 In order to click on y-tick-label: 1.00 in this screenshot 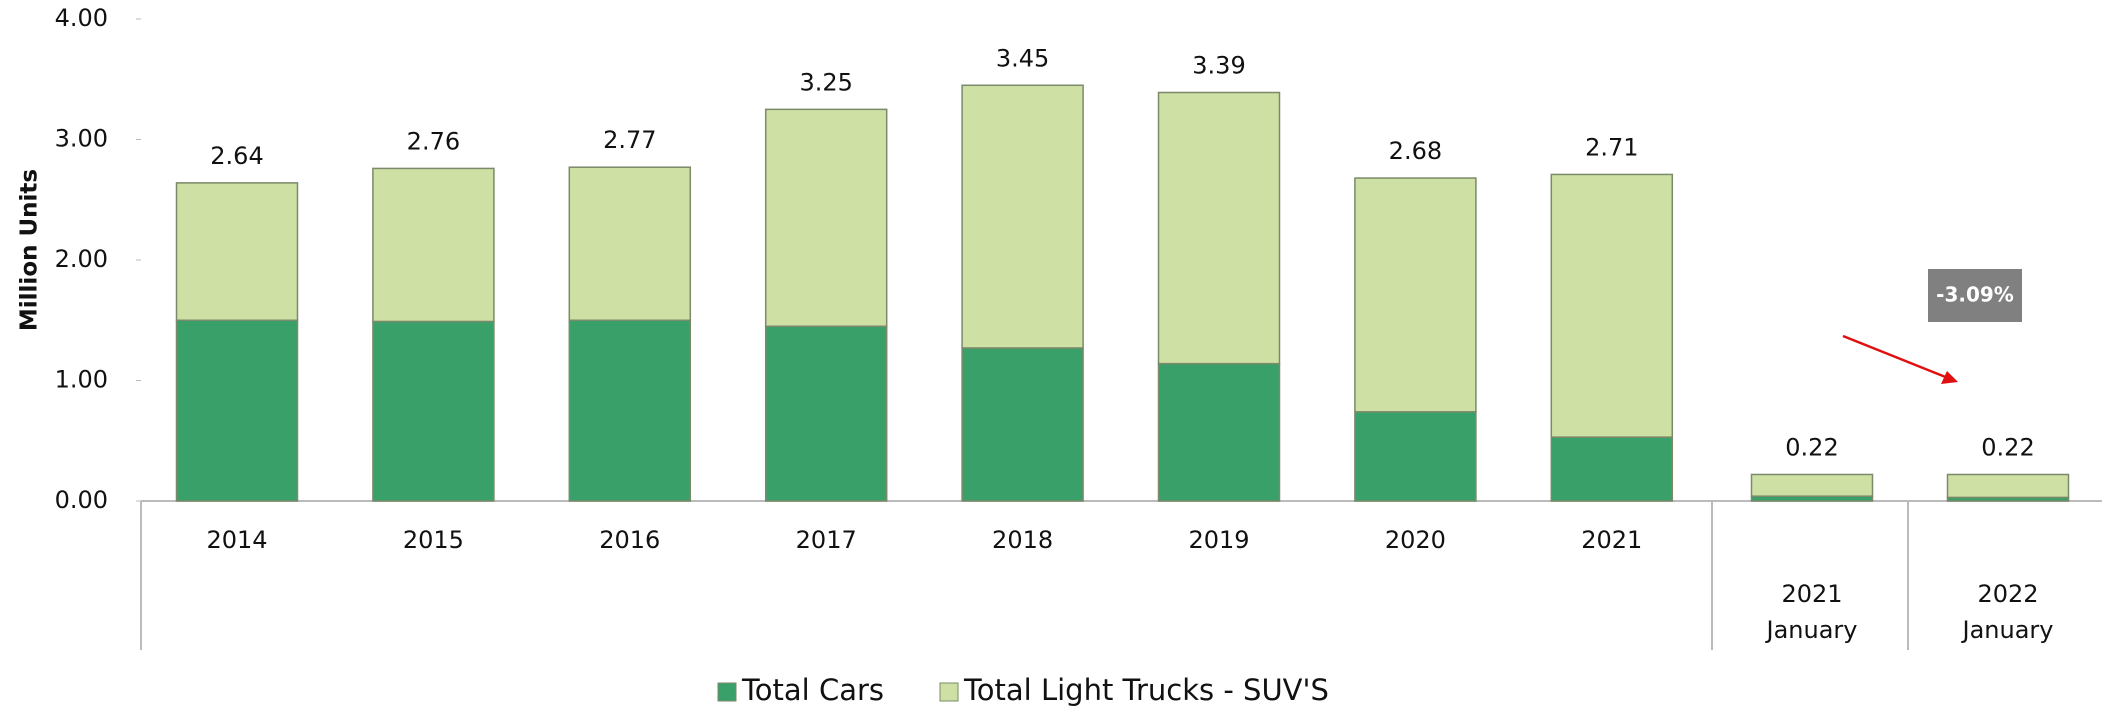, I will do `click(81, 380)`.